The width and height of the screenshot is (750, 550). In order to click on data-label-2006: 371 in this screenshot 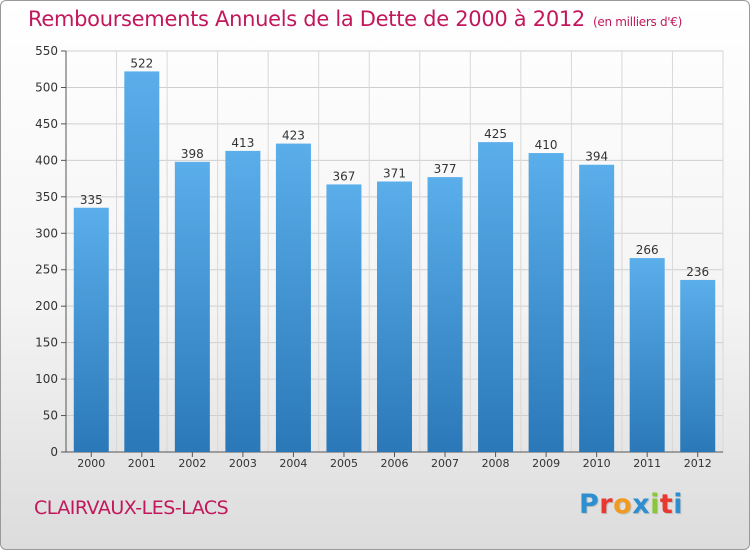, I will do `click(394, 174)`.